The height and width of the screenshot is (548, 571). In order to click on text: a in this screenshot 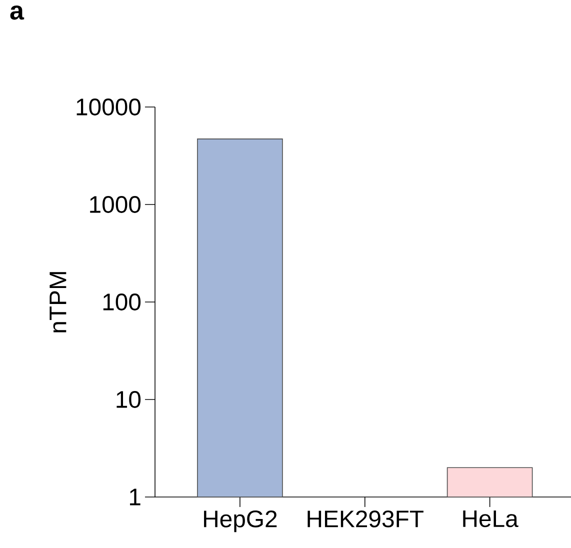, I will do `click(17, 13)`.